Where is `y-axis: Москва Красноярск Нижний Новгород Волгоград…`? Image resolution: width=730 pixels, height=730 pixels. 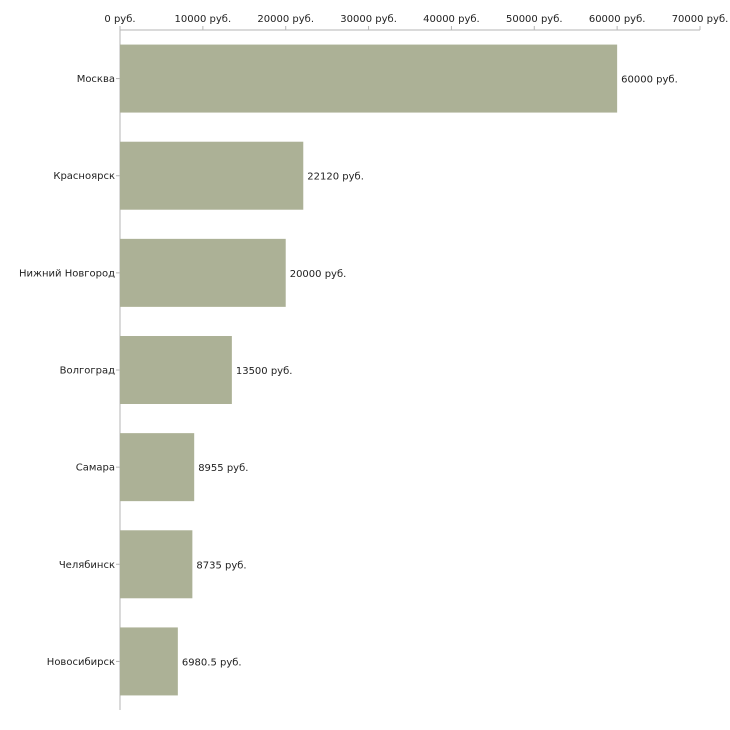
y-axis: Москва Красноярск Нижний Новгород Волгоград… is located at coordinates (70, 370).